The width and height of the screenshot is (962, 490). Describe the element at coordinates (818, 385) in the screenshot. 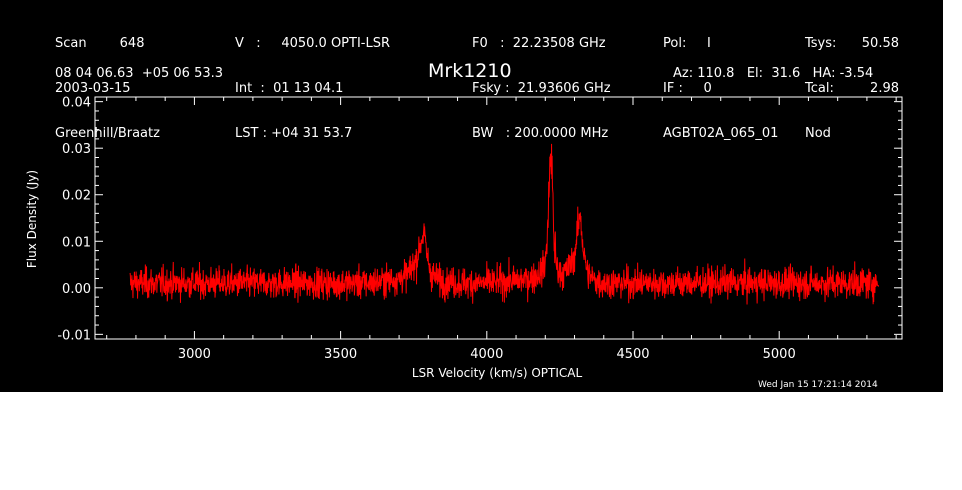

I see `timestamp: Wed Jan 15 17:21:14 2014` at that location.